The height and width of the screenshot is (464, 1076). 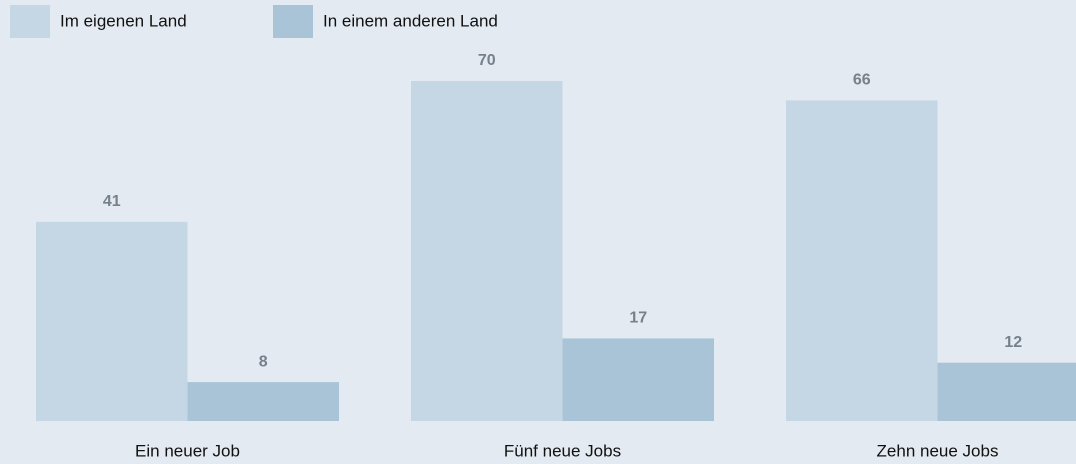 What do you see at coordinates (862, 80) in the screenshot?
I see `value-label: 66` at bounding box center [862, 80].